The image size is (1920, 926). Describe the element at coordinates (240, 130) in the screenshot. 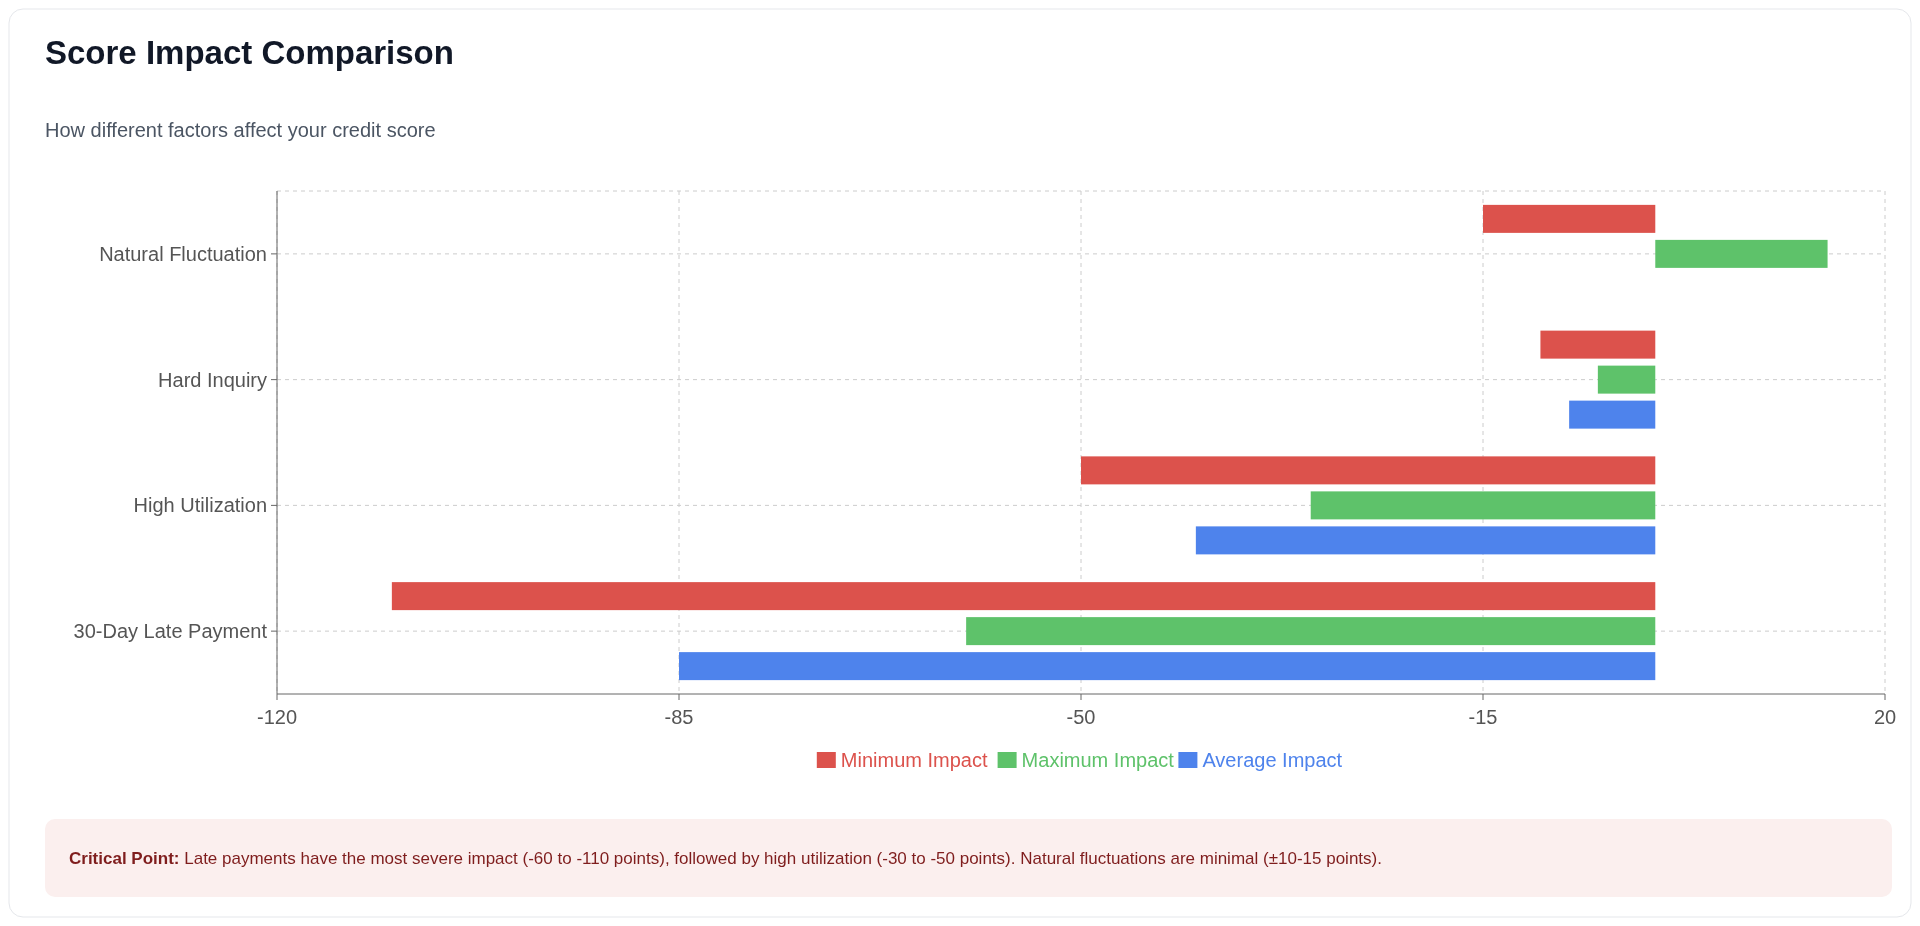

I see `chart-subtitle: How different factors affect your credit score` at that location.